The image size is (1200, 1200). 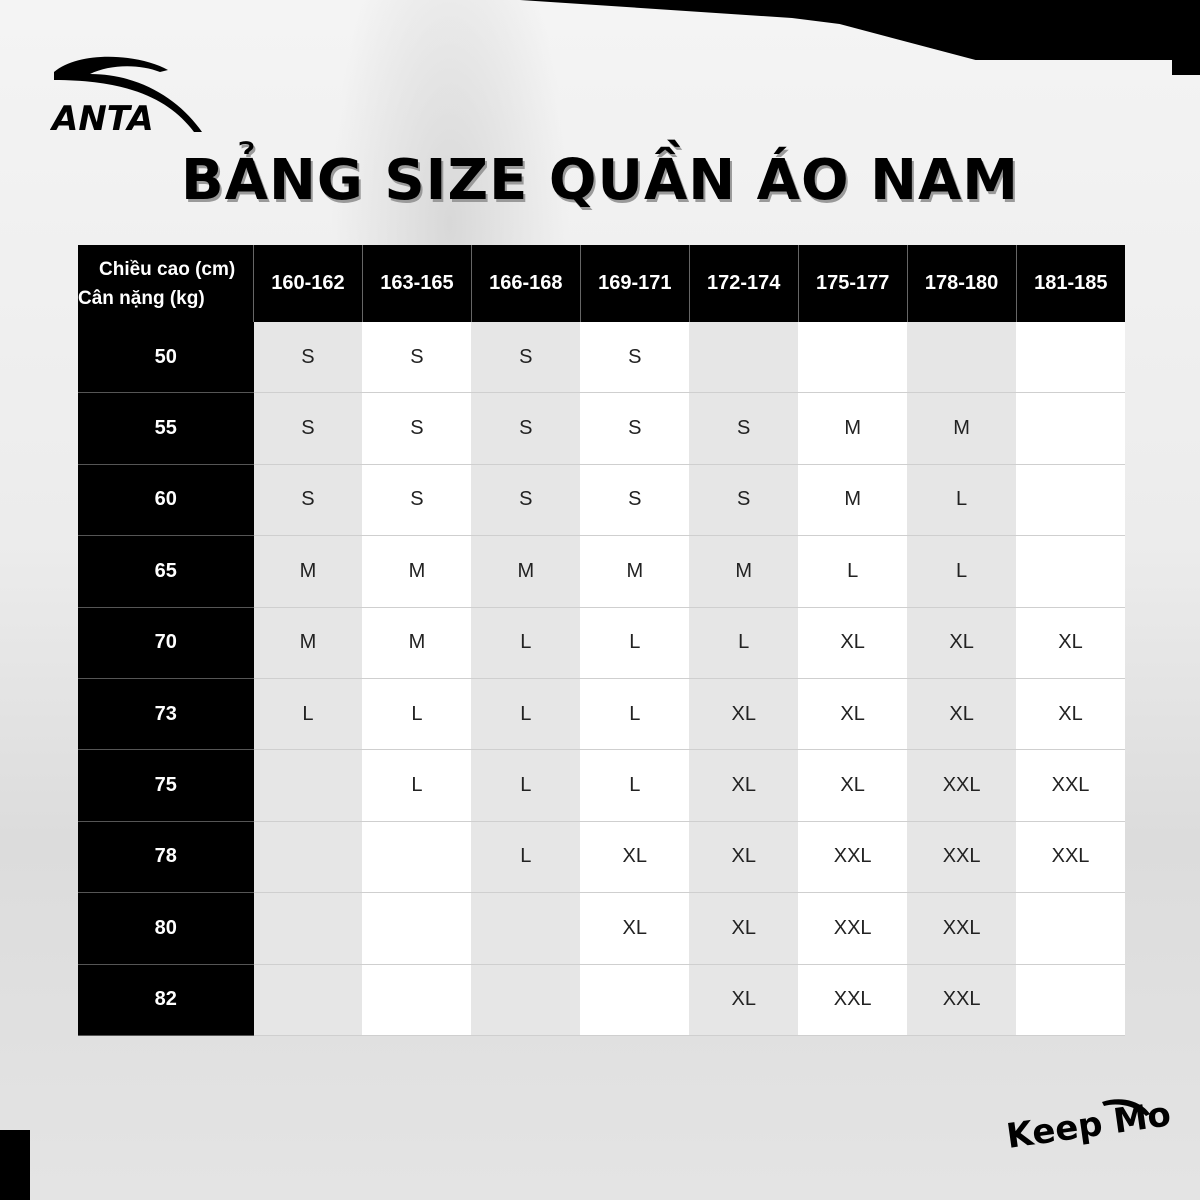 What do you see at coordinates (860, 30) in the screenshot?
I see `decorative-black-band` at bounding box center [860, 30].